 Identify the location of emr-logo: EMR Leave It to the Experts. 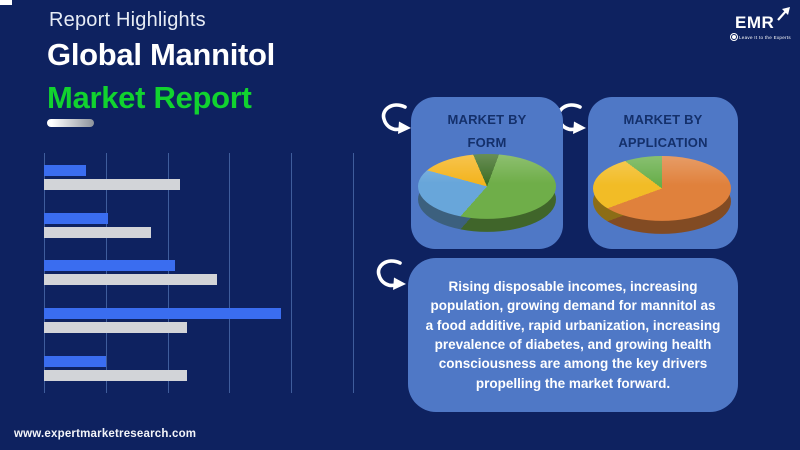
(760, 25).